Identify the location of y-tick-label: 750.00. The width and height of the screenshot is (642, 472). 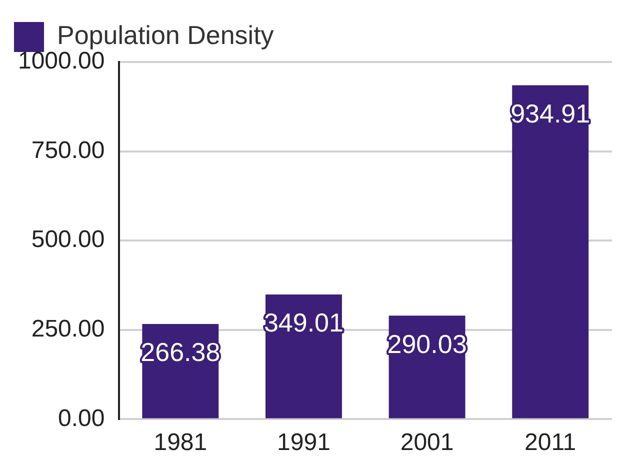
(68, 150).